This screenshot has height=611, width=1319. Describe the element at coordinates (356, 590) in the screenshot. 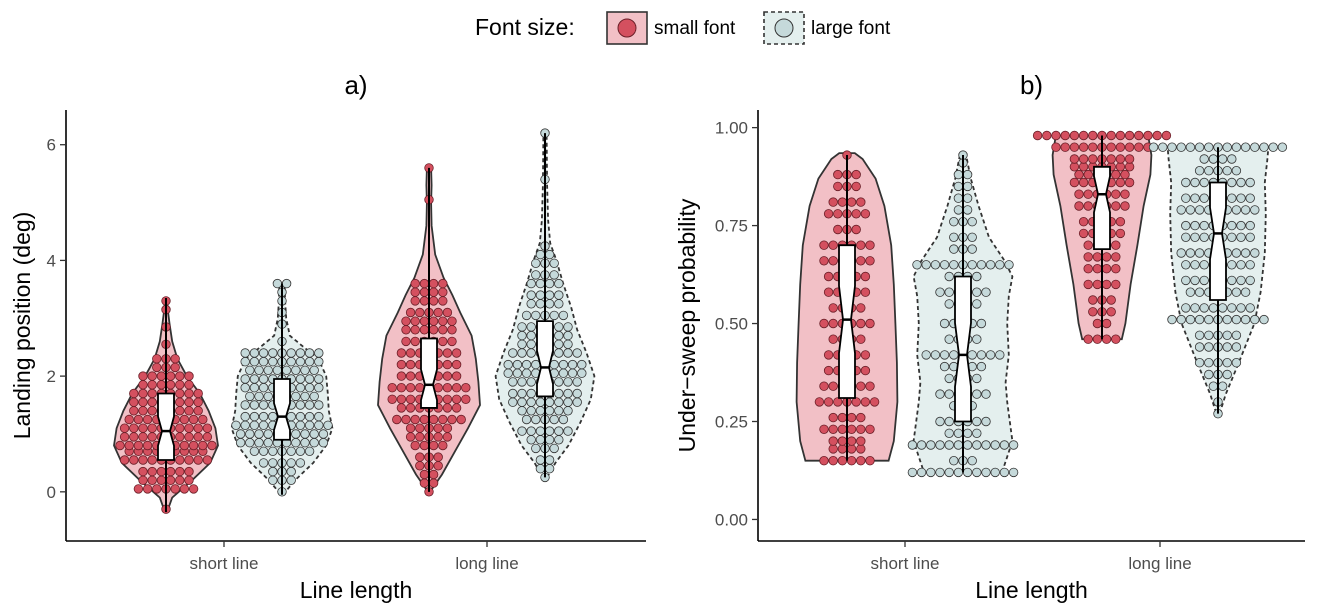

I see `x-axis-title: Line length` at that location.